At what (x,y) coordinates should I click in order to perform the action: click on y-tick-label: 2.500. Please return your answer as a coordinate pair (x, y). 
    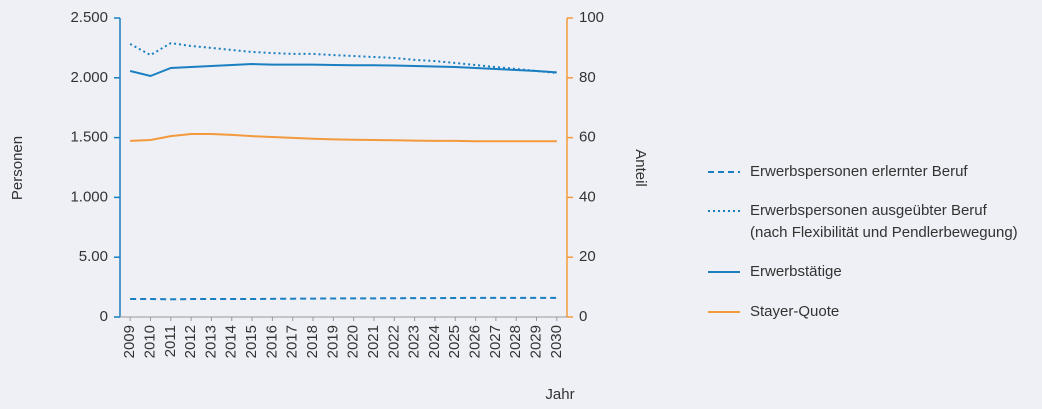
    Looking at the image, I should click on (89, 17).